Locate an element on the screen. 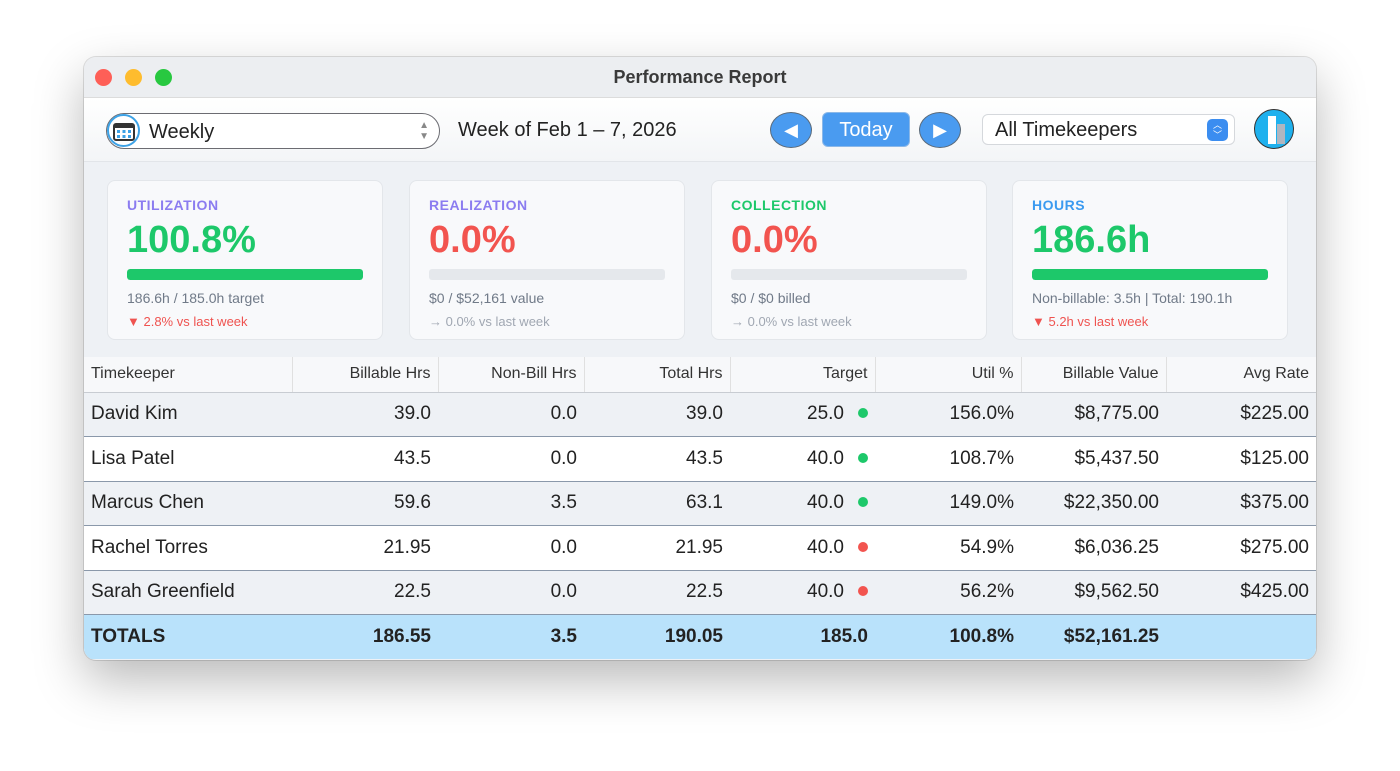 This screenshot has width=1400, height=771. close-button is located at coordinates (103, 77).